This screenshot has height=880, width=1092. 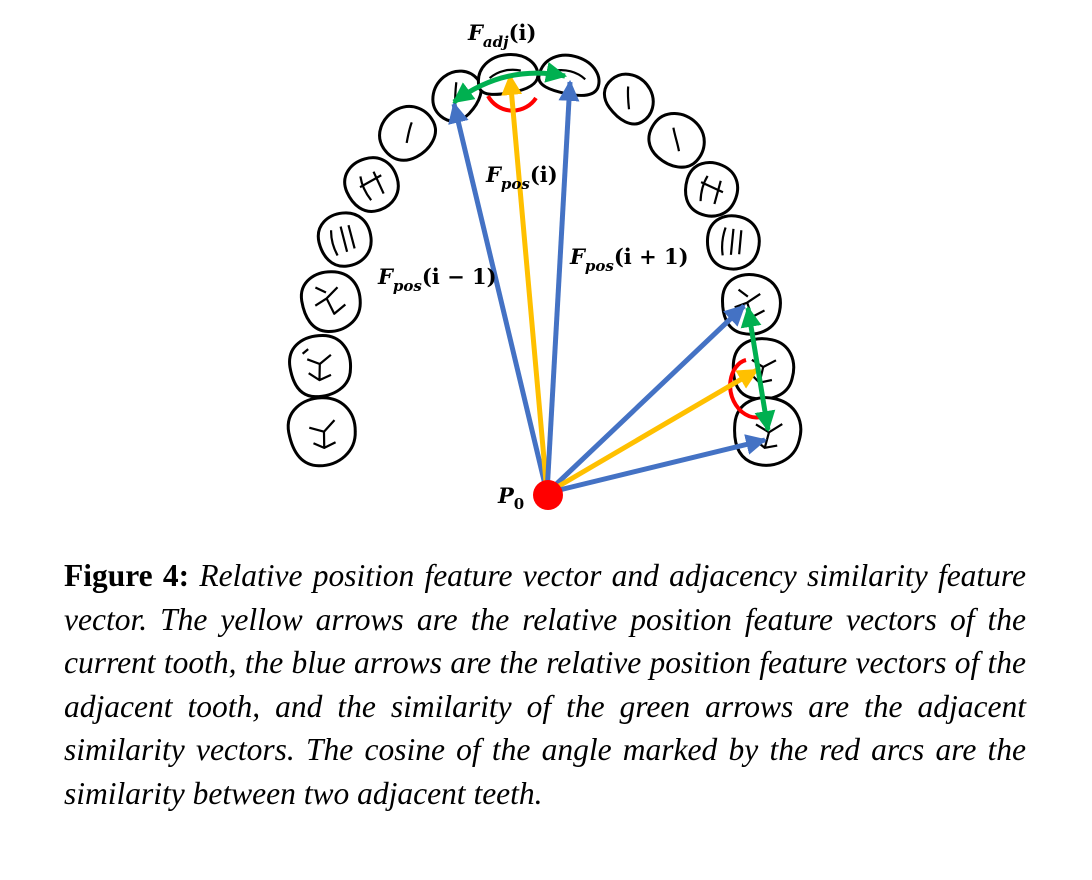 I want to click on blue-arrow-right-lower, so click(x=657, y=465).